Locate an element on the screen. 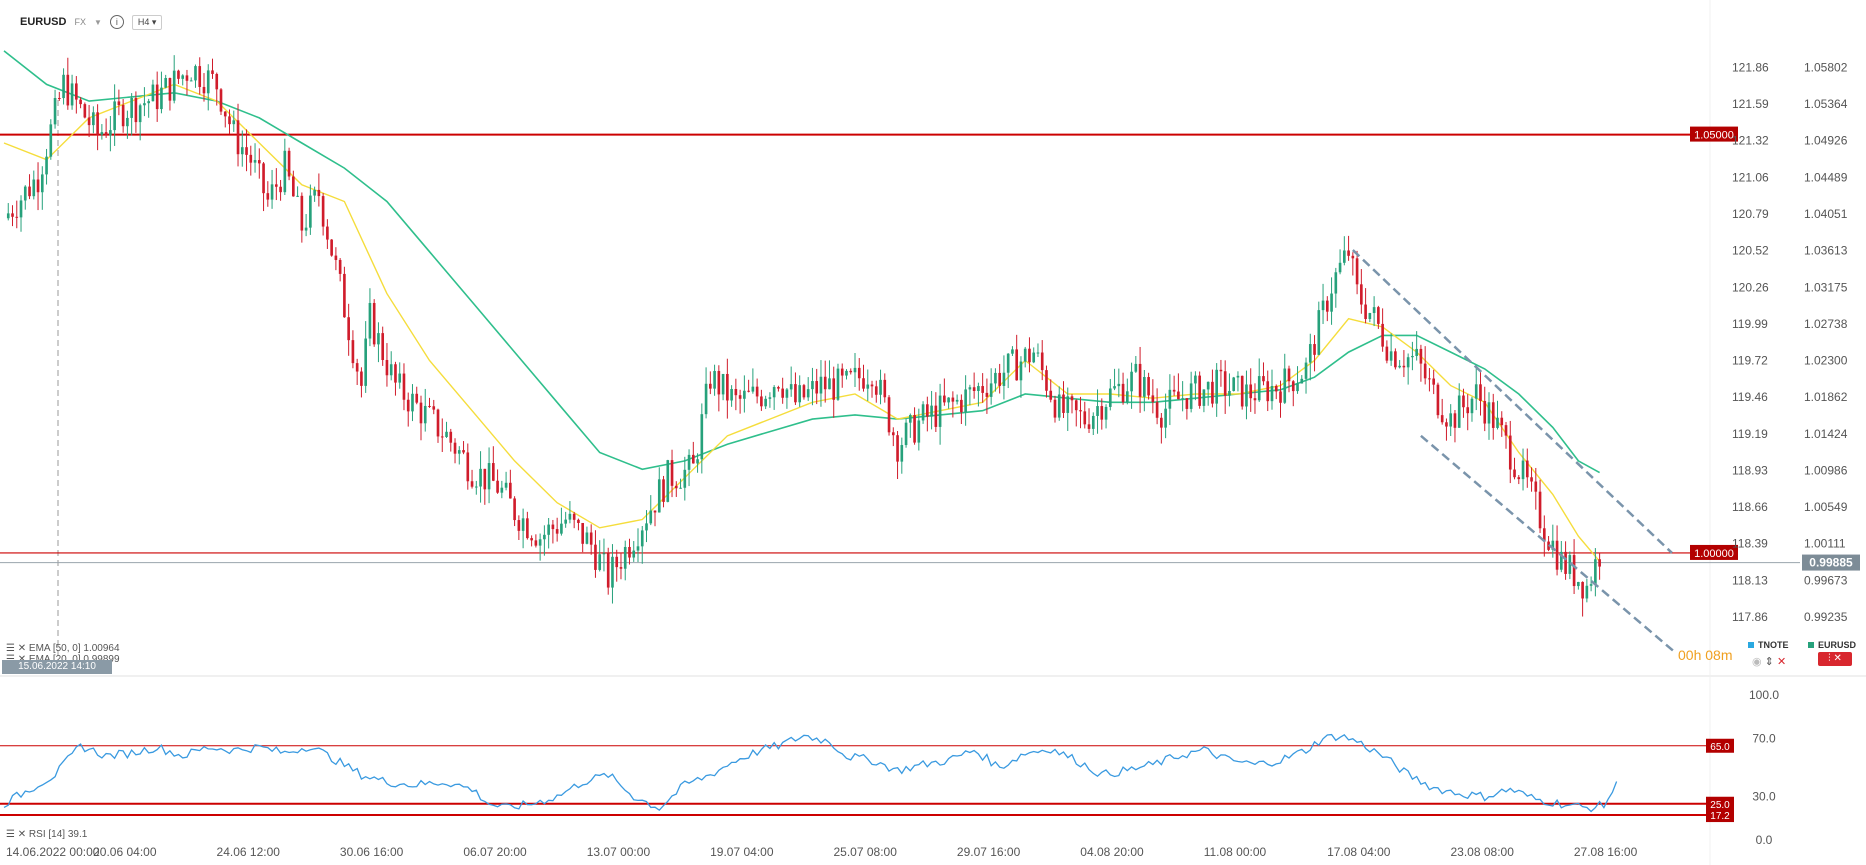 This screenshot has height=865, width=1866. indicator-rsi: ☰ ✕ RSI [14] 39.1 is located at coordinates (46, 834).